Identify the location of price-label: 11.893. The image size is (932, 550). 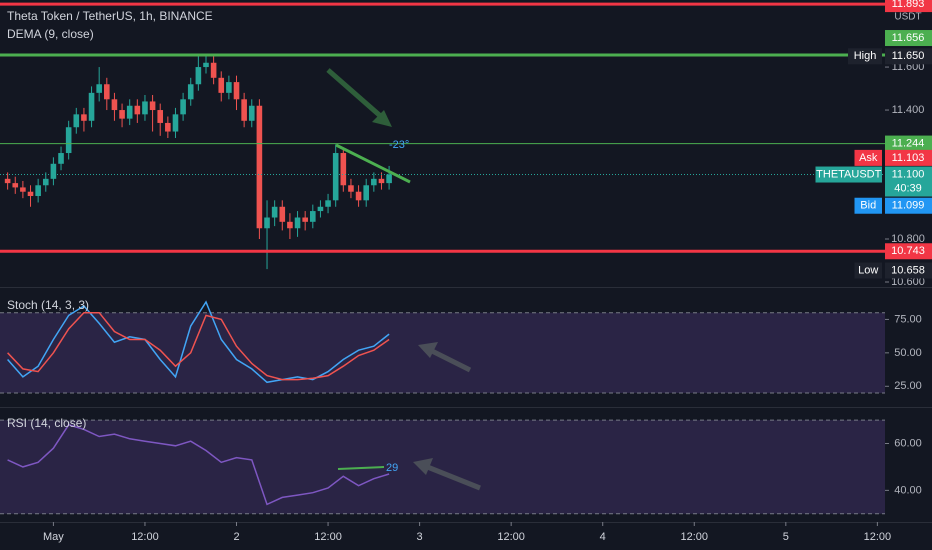
(908, 5).